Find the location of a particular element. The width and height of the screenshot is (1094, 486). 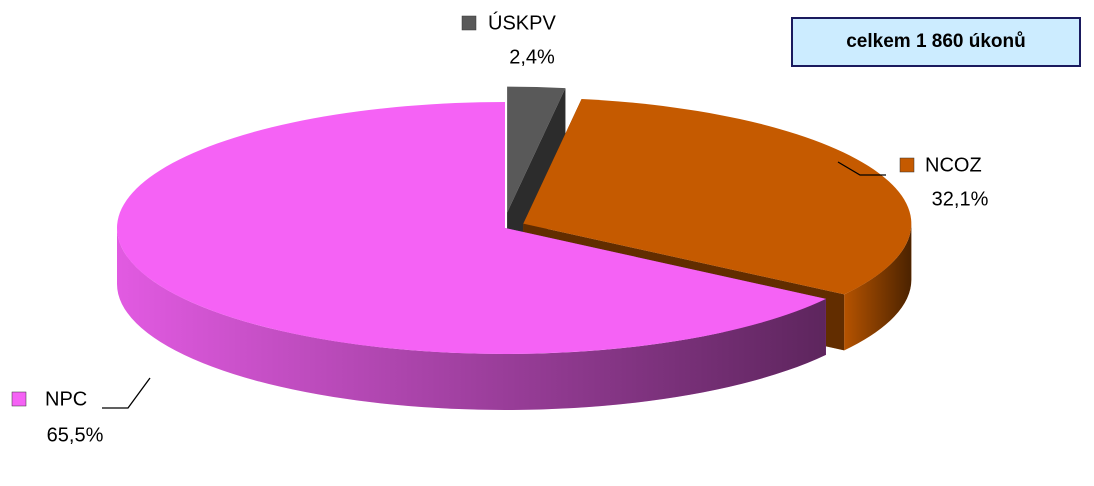

slice-side-shade is located at coordinates (536, 178).